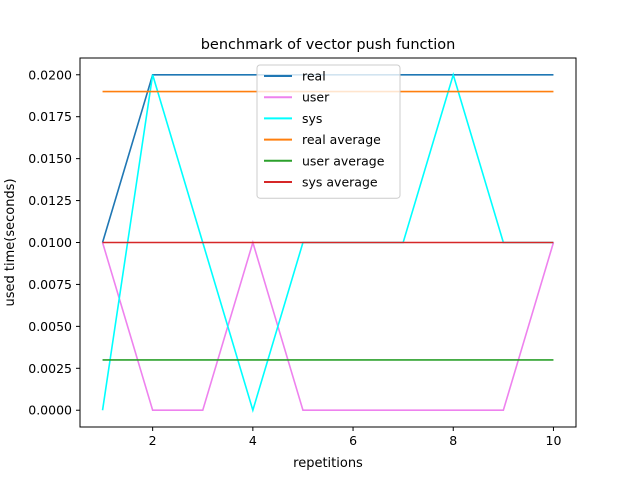 This screenshot has width=640, height=480. Describe the element at coordinates (340, 182) in the screenshot. I see `legend-label: sys average` at that location.